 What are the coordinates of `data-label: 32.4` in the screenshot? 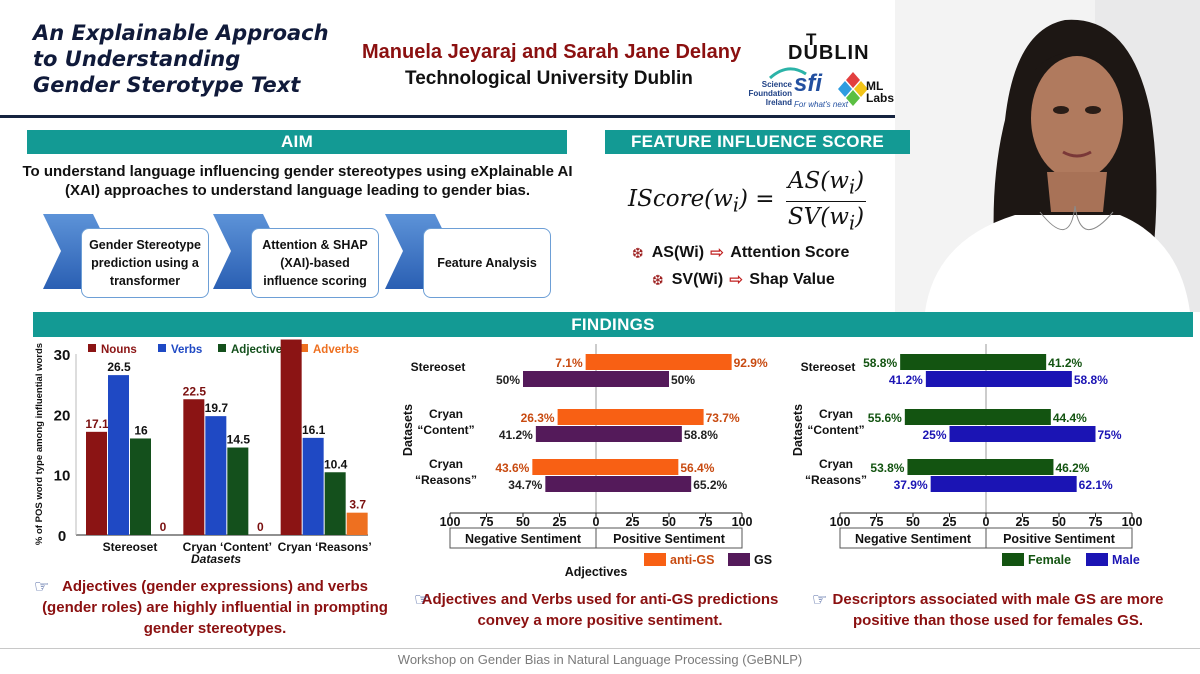 It's located at (292, 338).